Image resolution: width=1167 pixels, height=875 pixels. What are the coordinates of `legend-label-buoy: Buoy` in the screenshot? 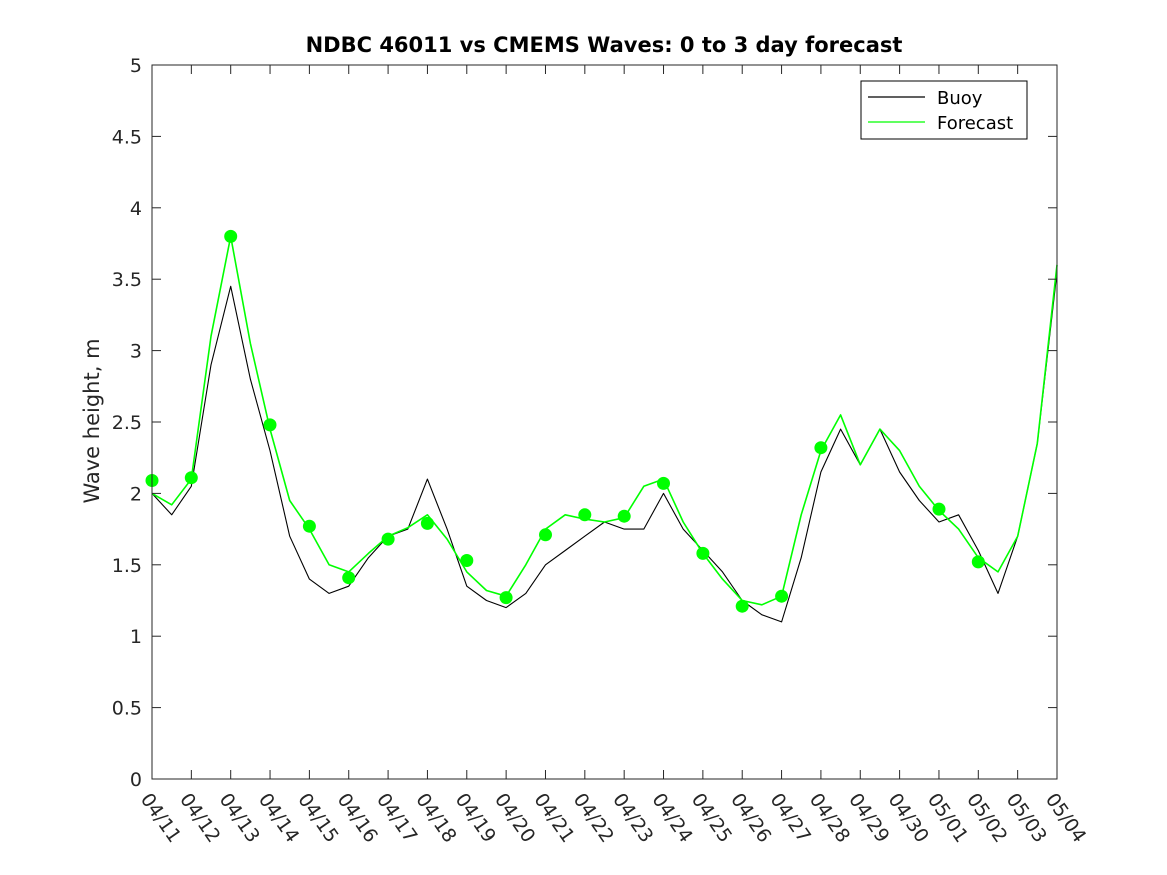 It's located at (960, 98).